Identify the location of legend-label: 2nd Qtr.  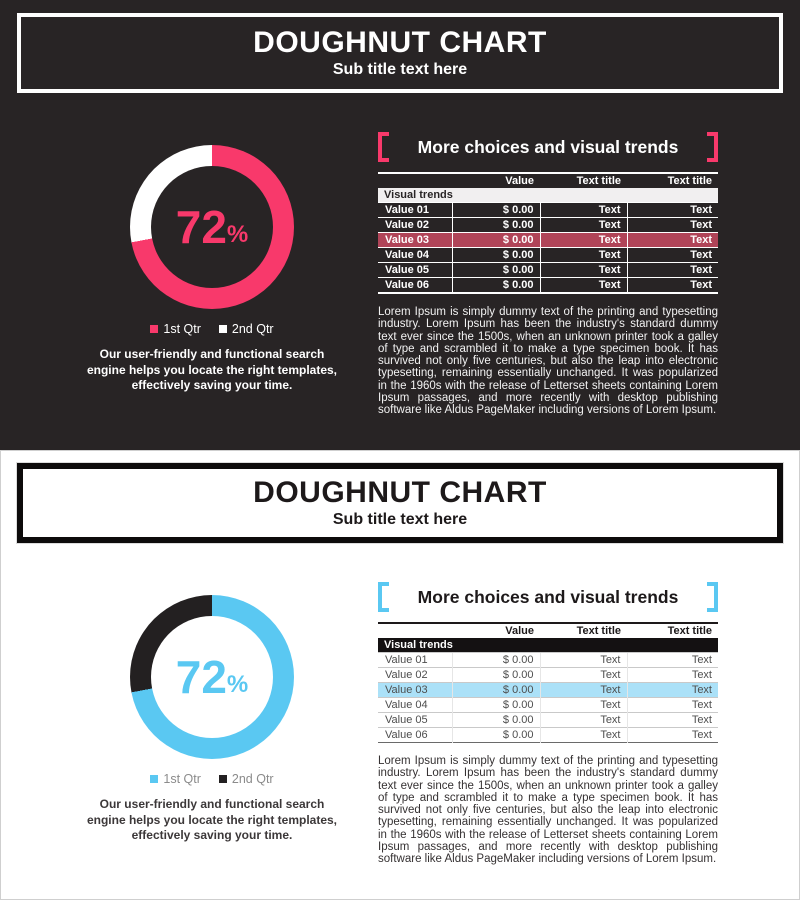
(252, 329).